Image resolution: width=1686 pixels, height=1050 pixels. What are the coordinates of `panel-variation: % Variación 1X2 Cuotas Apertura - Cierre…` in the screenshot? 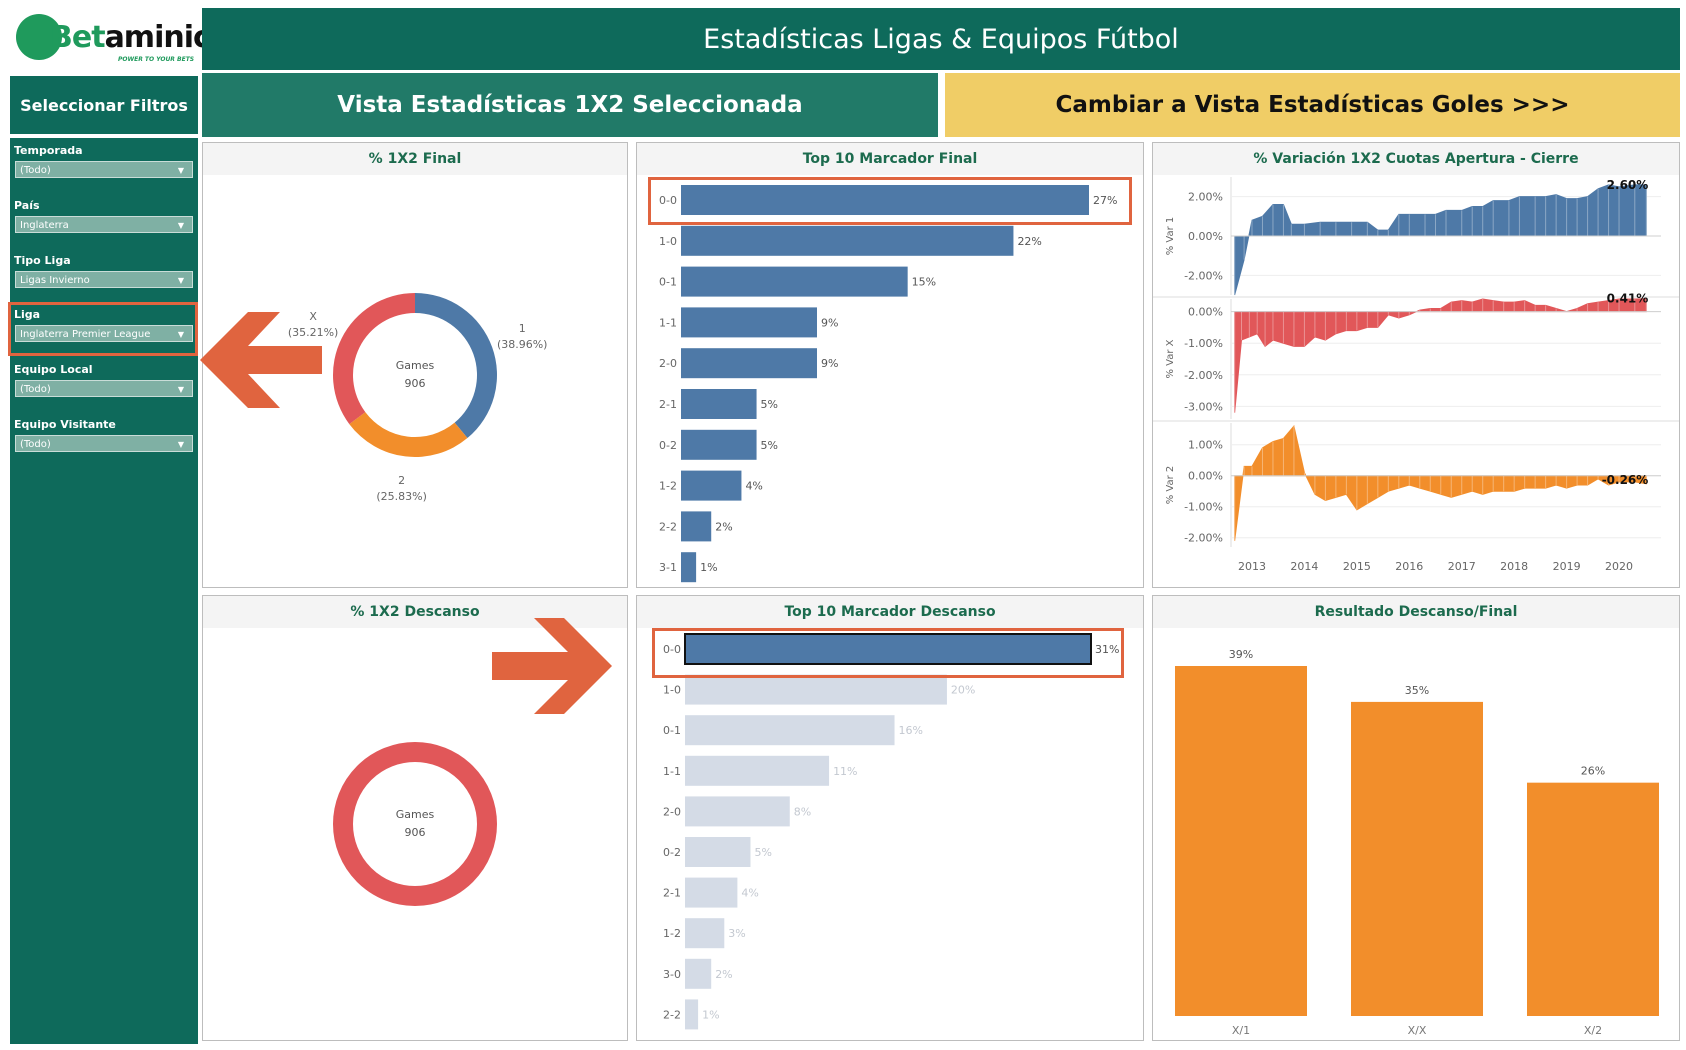 It's located at (1416, 365).